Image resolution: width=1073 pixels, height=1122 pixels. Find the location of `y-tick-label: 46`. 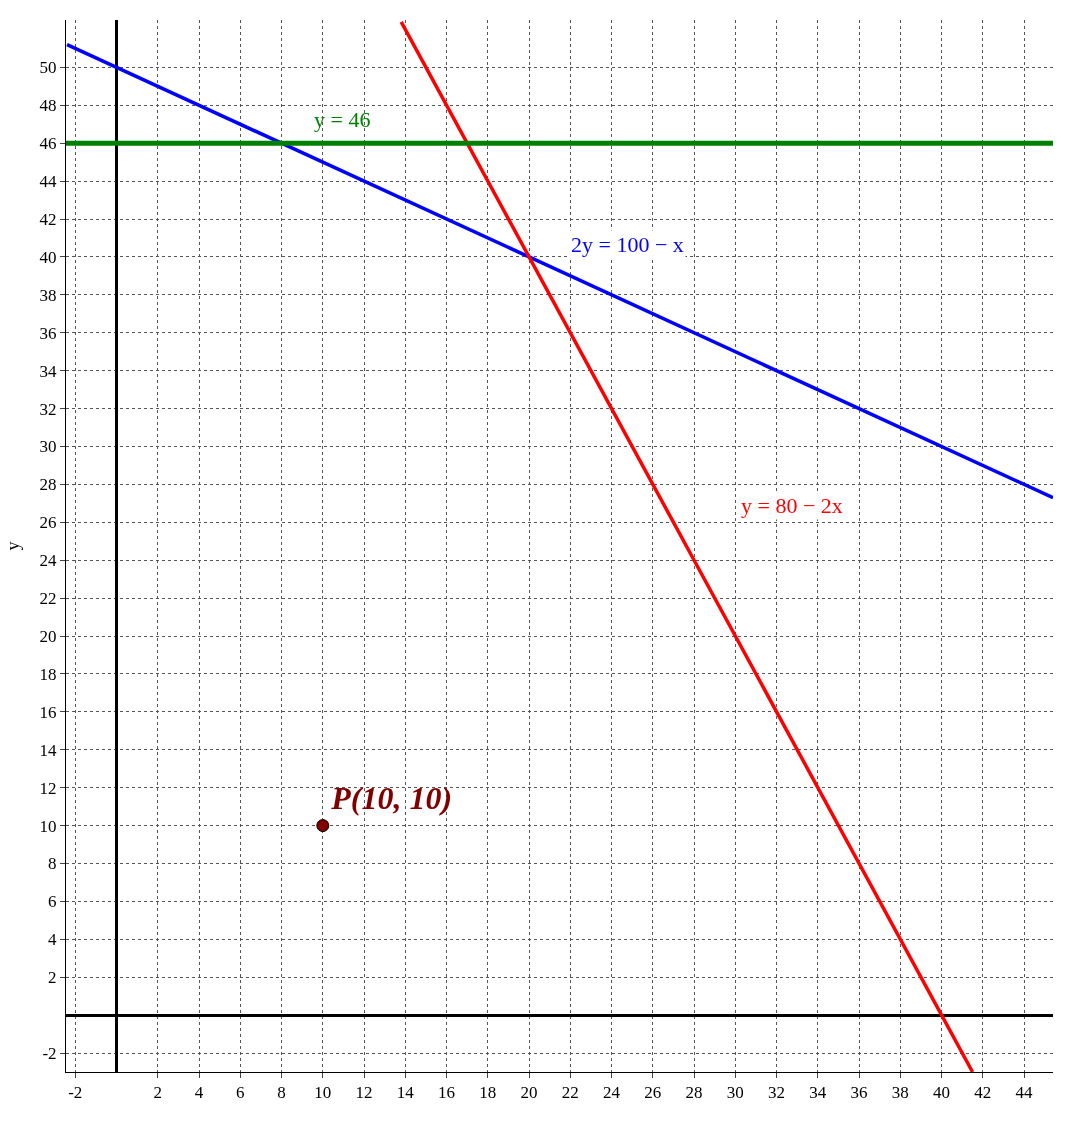

y-tick-label: 46 is located at coordinates (48, 144).